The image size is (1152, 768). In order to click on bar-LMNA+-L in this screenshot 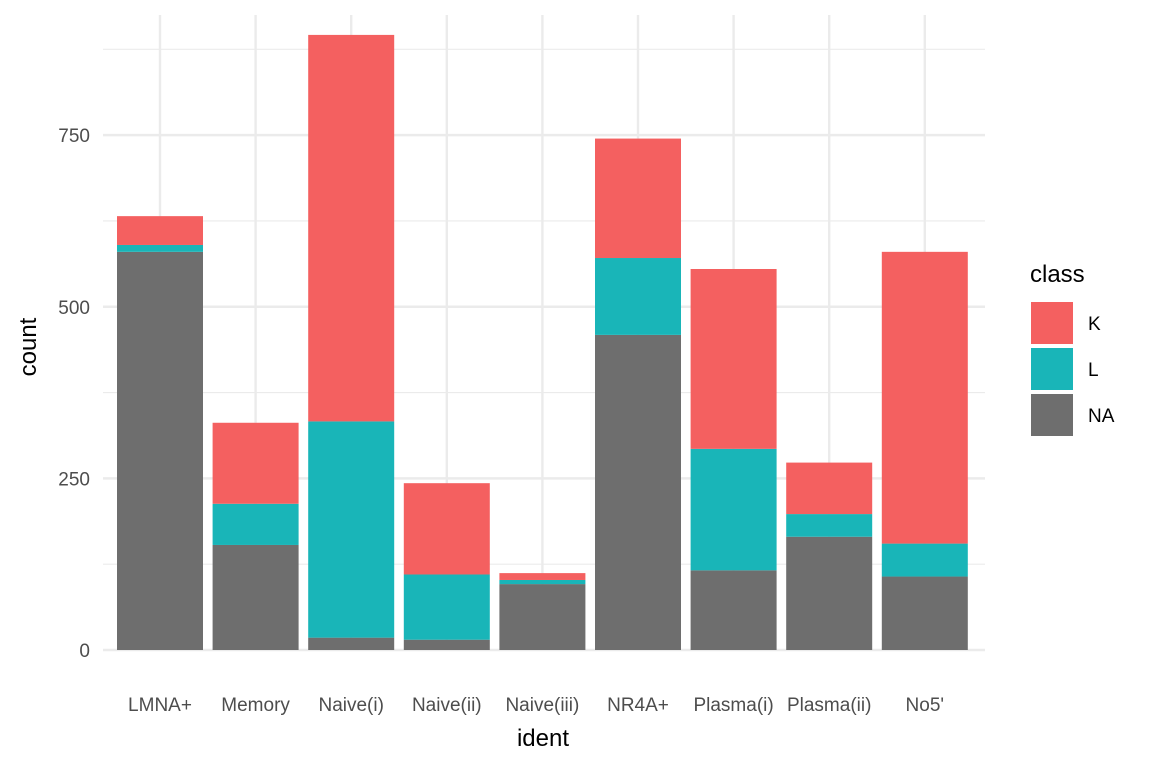, I will do `click(160, 248)`.